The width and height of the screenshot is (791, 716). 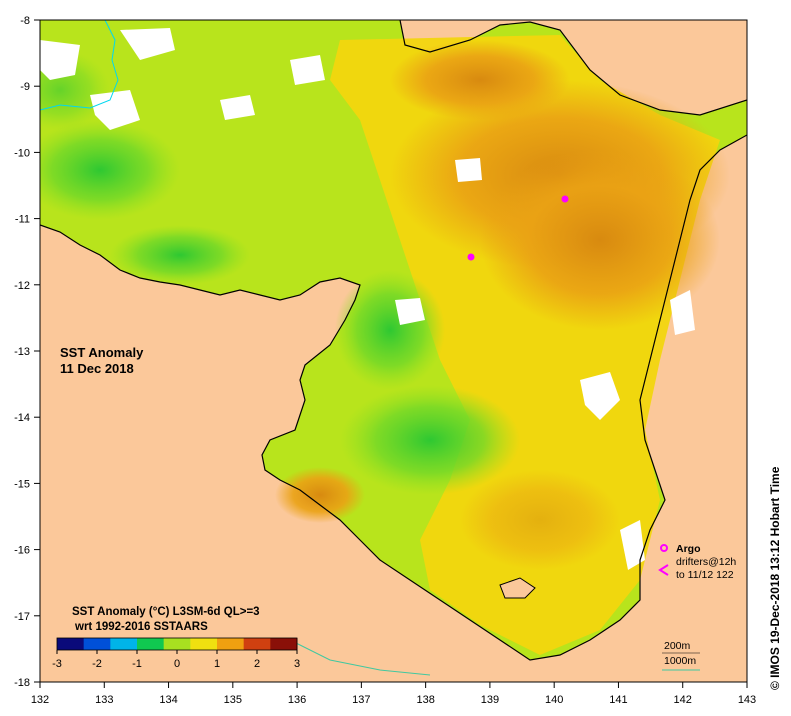 I want to click on x-tick-label: 136, so click(x=297, y=700).